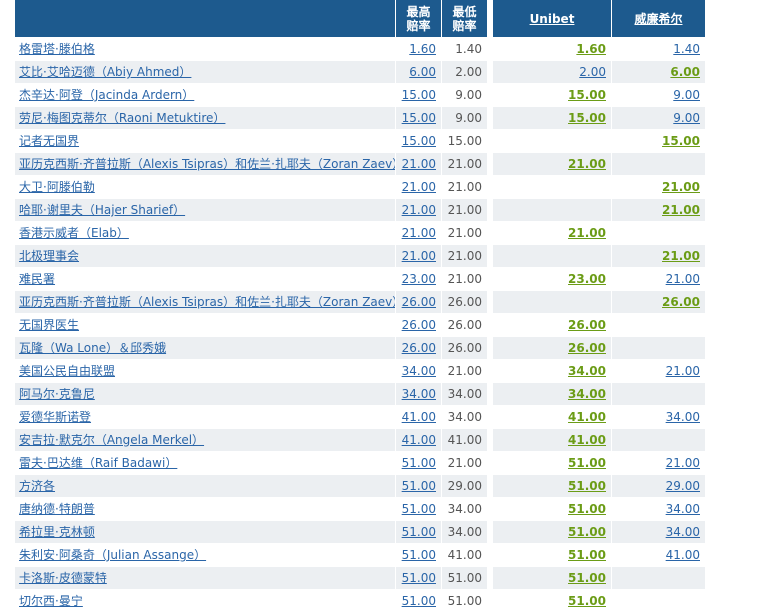 Image resolution: width=757 pixels, height=612 pixels. What do you see at coordinates (49, 256) in the screenshot?
I see `nominee-link: 北极理事会` at bounding box center [49, 256].